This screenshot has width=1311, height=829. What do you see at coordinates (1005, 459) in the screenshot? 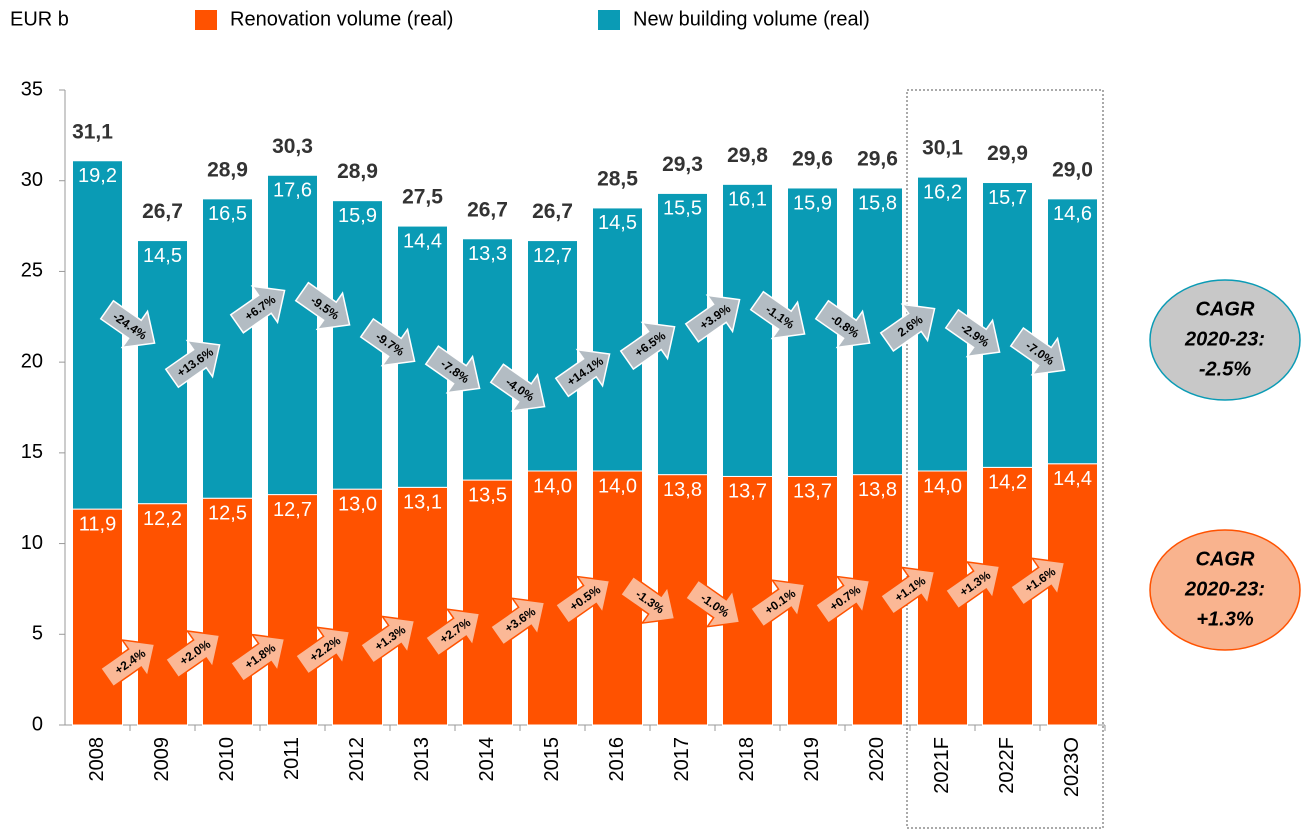
I see `forecast-box` at bounding box center [1005, 459].